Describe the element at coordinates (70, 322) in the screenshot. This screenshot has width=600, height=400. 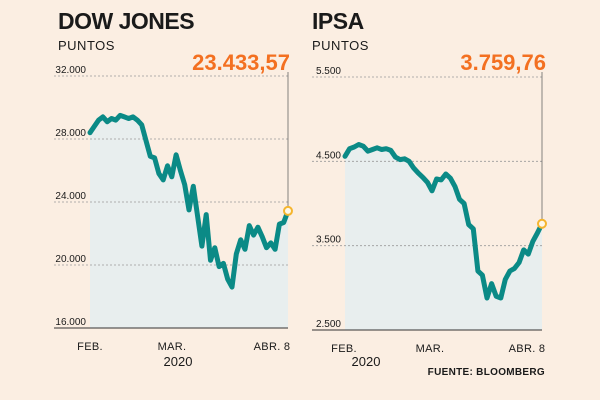
I see `y-tick-label: 16.000` at that location.